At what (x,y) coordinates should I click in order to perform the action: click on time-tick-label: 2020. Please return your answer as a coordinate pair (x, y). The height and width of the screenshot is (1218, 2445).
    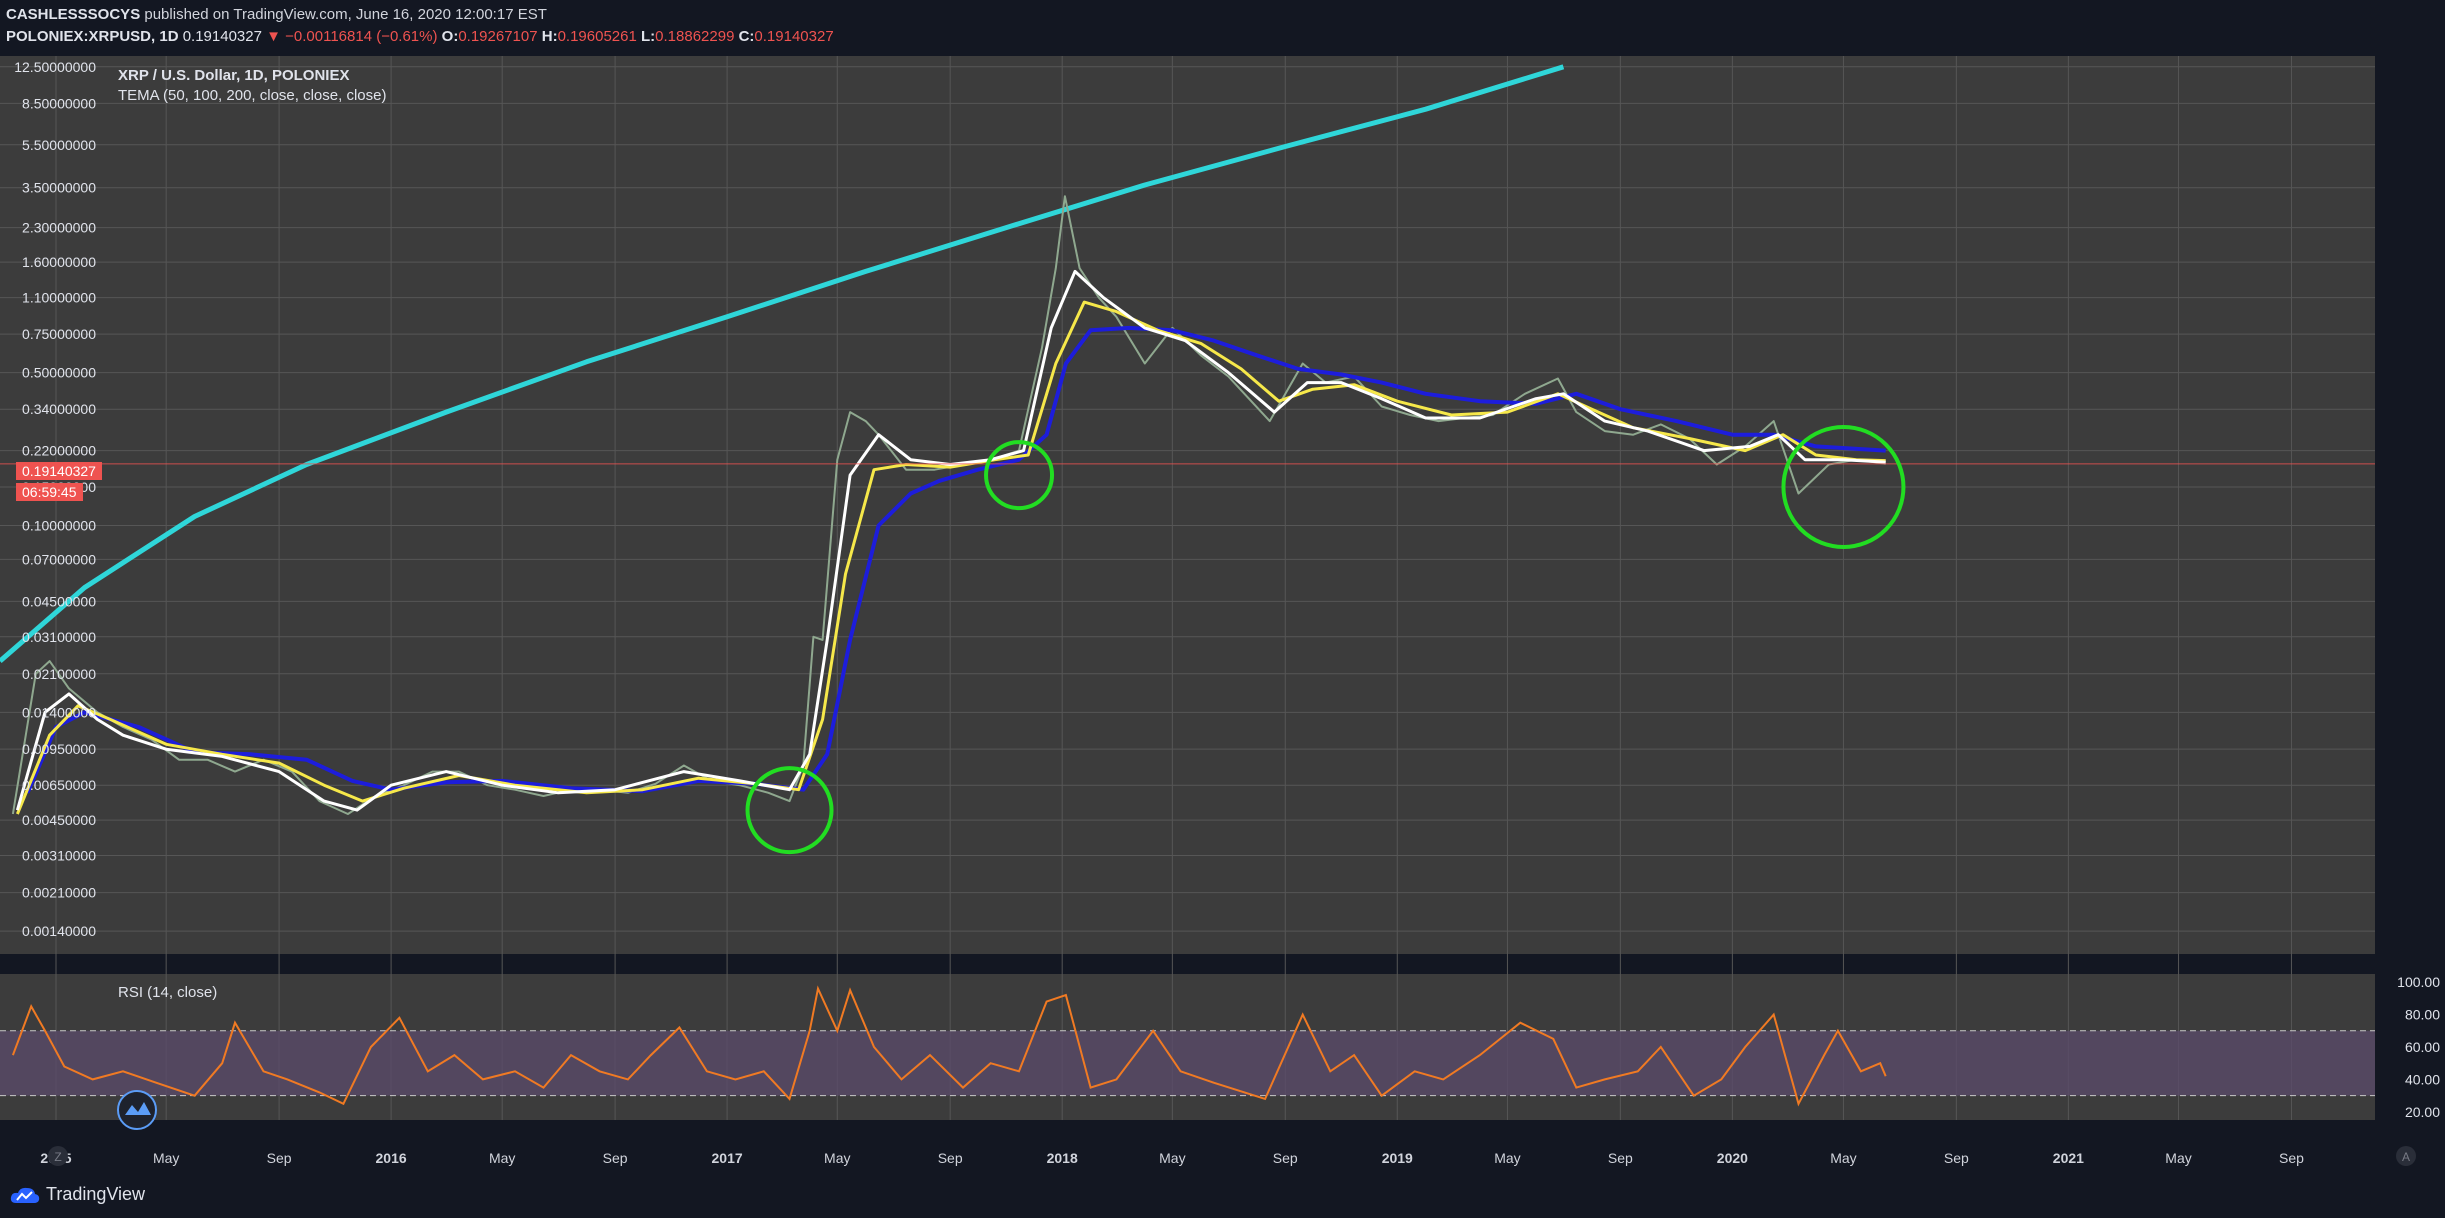
    Looking at the image, I should click on (1732, 1158).